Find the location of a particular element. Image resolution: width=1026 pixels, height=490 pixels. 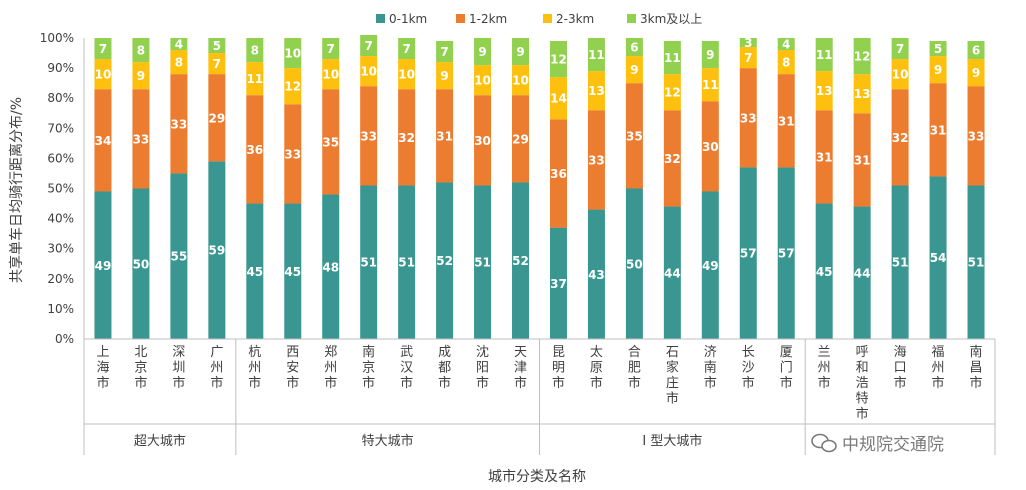

x-tick-label: 成都市 is located at coordinates (444, 368).